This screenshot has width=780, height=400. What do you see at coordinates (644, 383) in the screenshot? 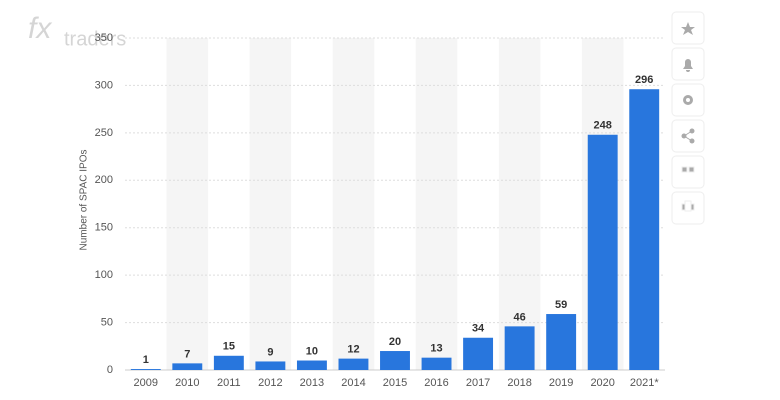
I see `x-tick-label: 2021*` at bounding box center [644, 383].